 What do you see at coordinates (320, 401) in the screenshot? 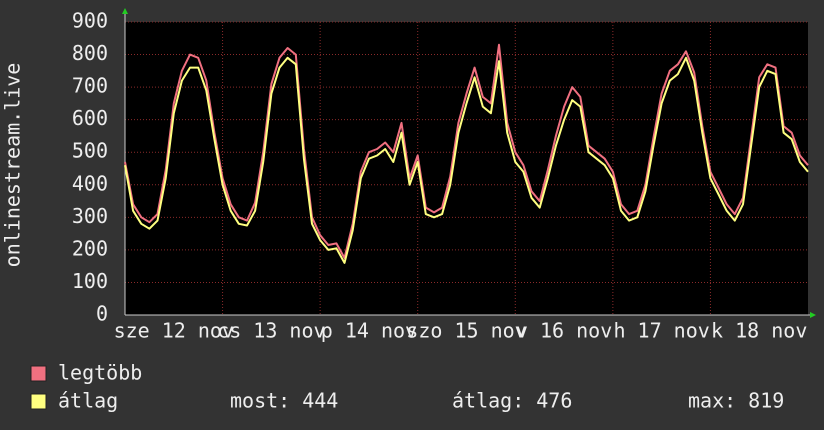
I see `stat-value: 444` at bounding box center [320, 401].